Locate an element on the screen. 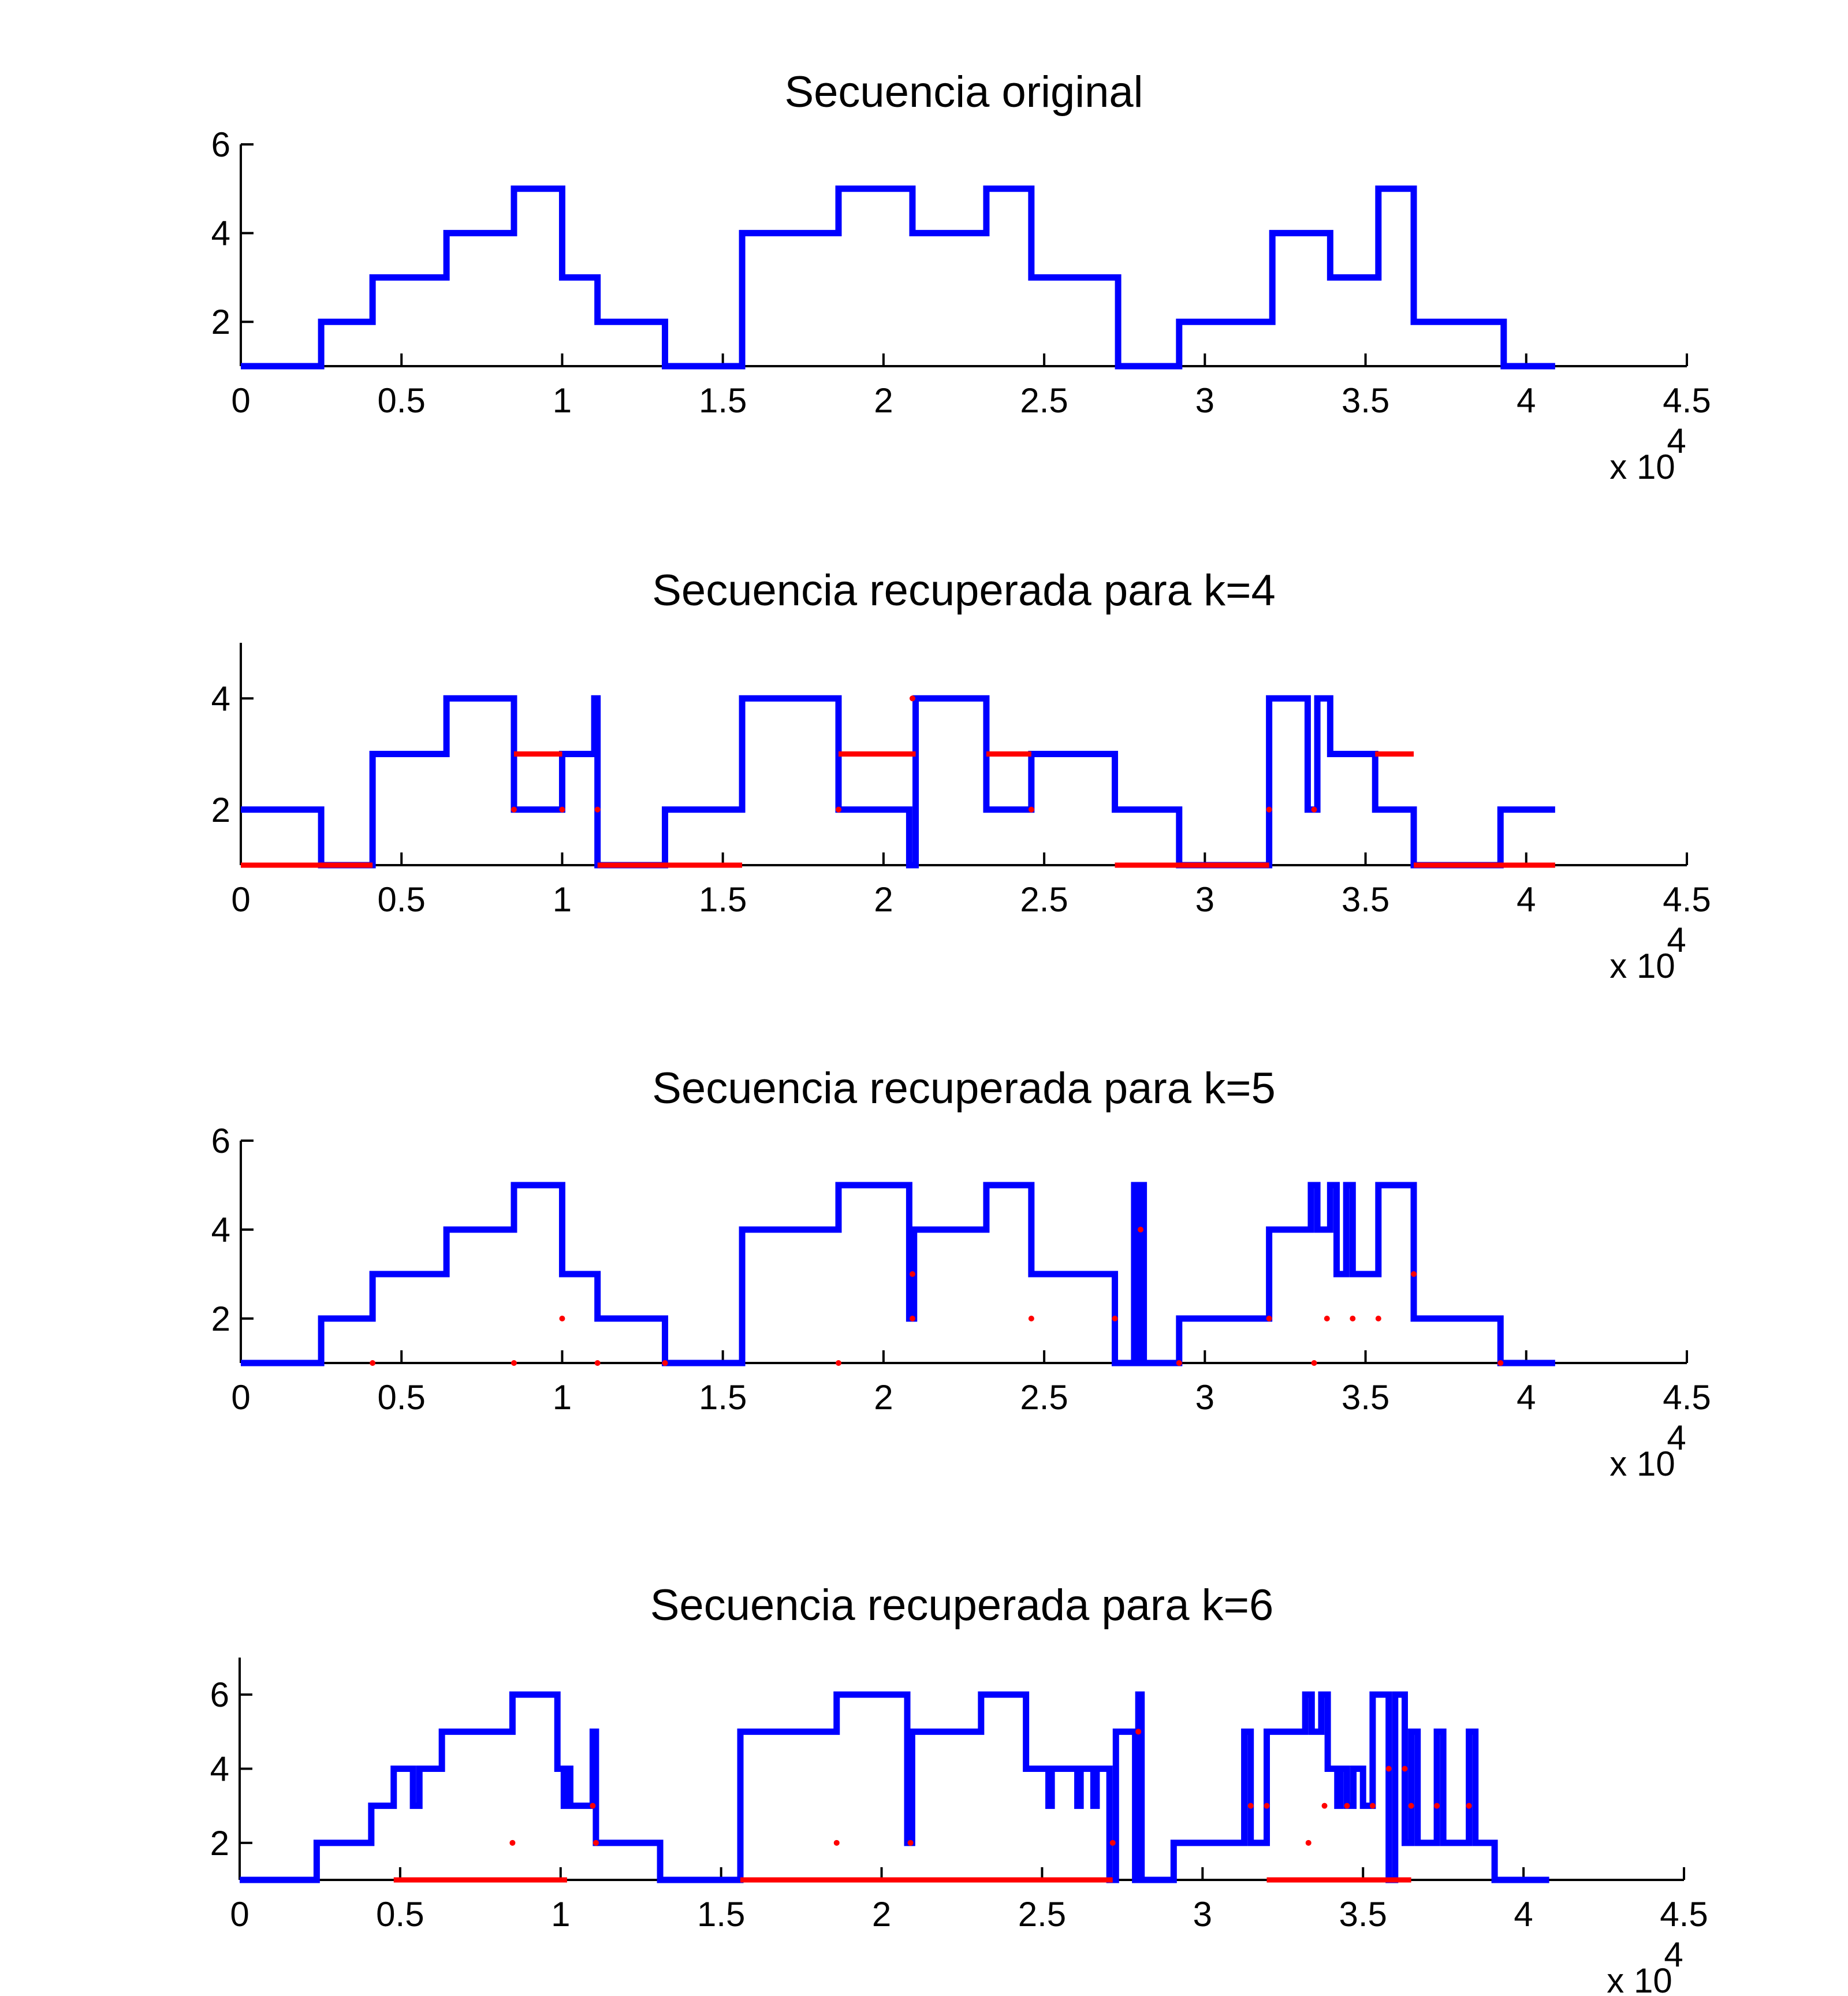  subplot-title: Secuencia recuperada para k=6 is located at coordinates (962, 1605).